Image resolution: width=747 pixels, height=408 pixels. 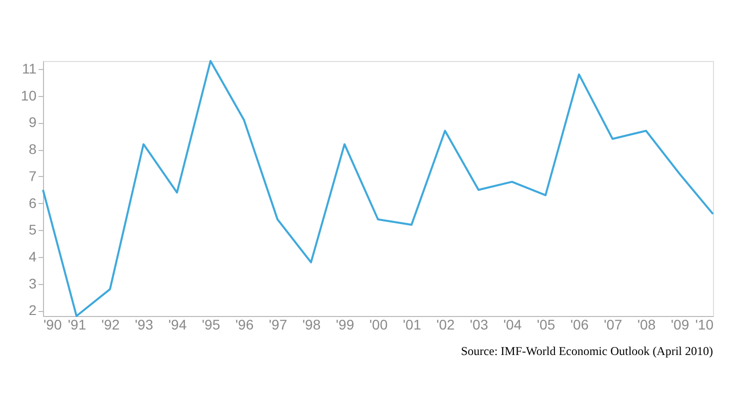 I want to click on x-tick-label: '09, so click(x=680, y=324).